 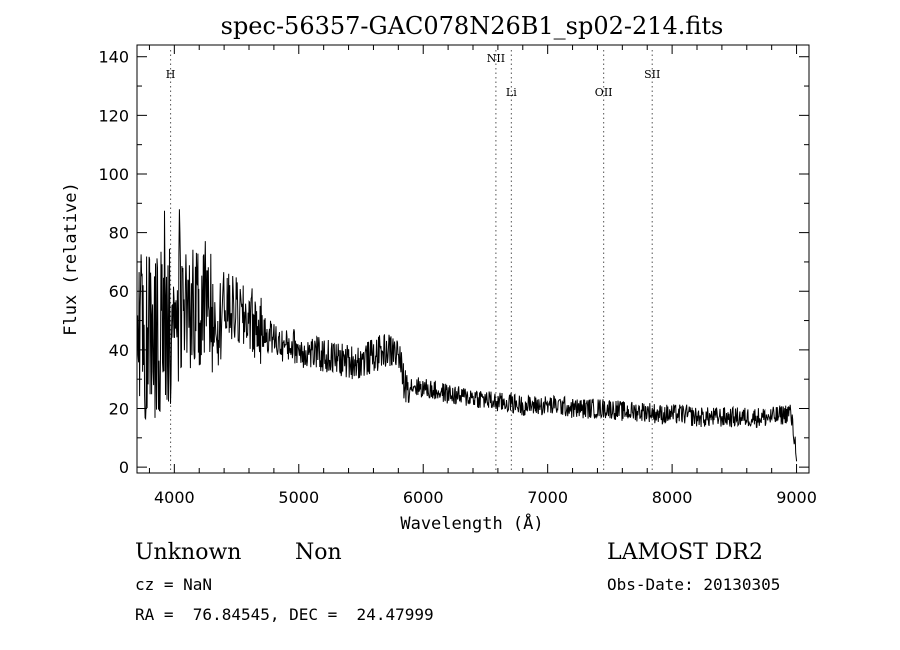 I want to click on x-tick-label: 4000, so click(x=174, y=497).